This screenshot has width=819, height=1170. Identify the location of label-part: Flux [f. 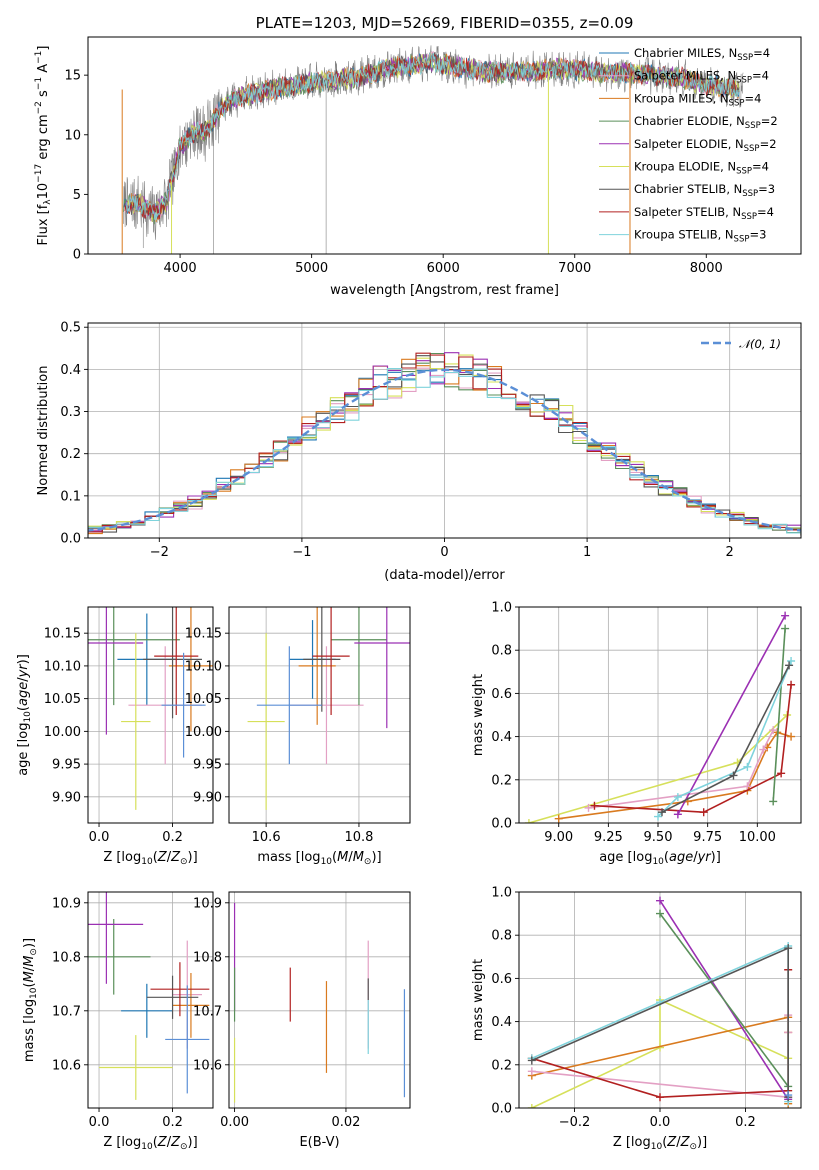
(43, 224).